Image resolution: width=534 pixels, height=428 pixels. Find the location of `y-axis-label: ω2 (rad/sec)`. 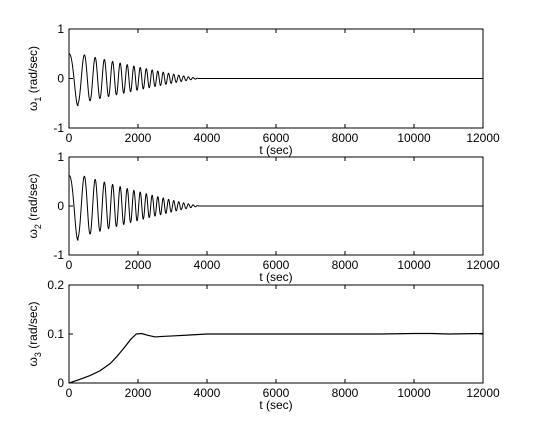

y-axis-label: ω2 (rad/sec) is located at coordinates (34, 205).